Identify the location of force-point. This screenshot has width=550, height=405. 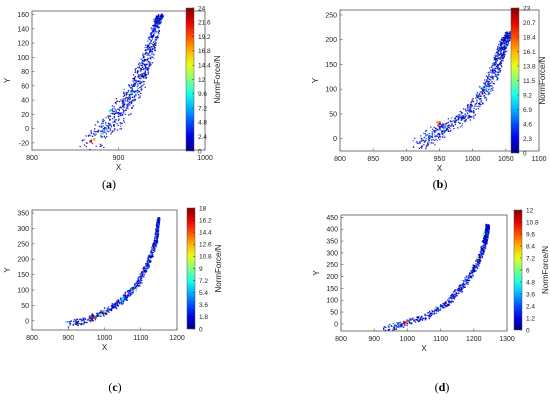
(110, 110).